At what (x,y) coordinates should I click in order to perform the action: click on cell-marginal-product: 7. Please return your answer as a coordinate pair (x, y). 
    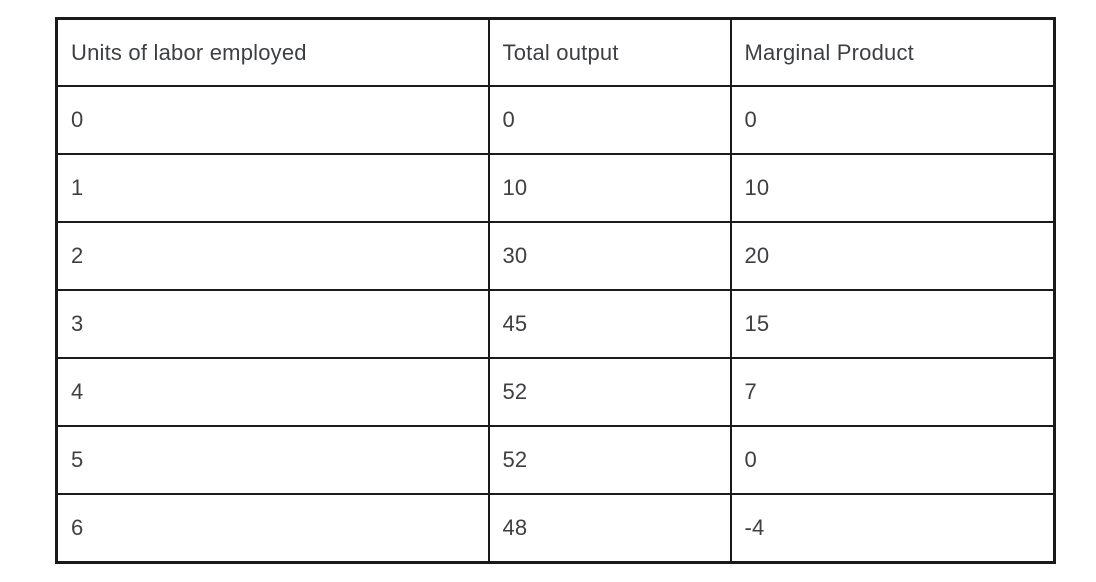
    Looking at the image, I should click on (892, 392).